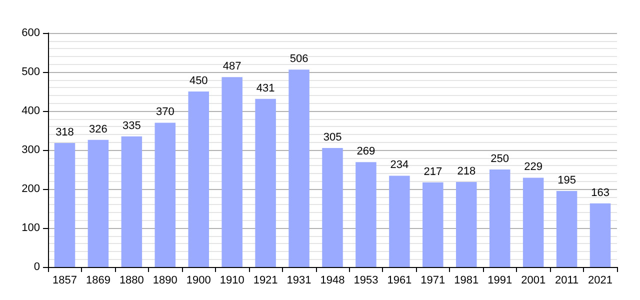 This screenshot has height=300, width=640. I want to click on x-tick-label: 2021, so click(600, 280).